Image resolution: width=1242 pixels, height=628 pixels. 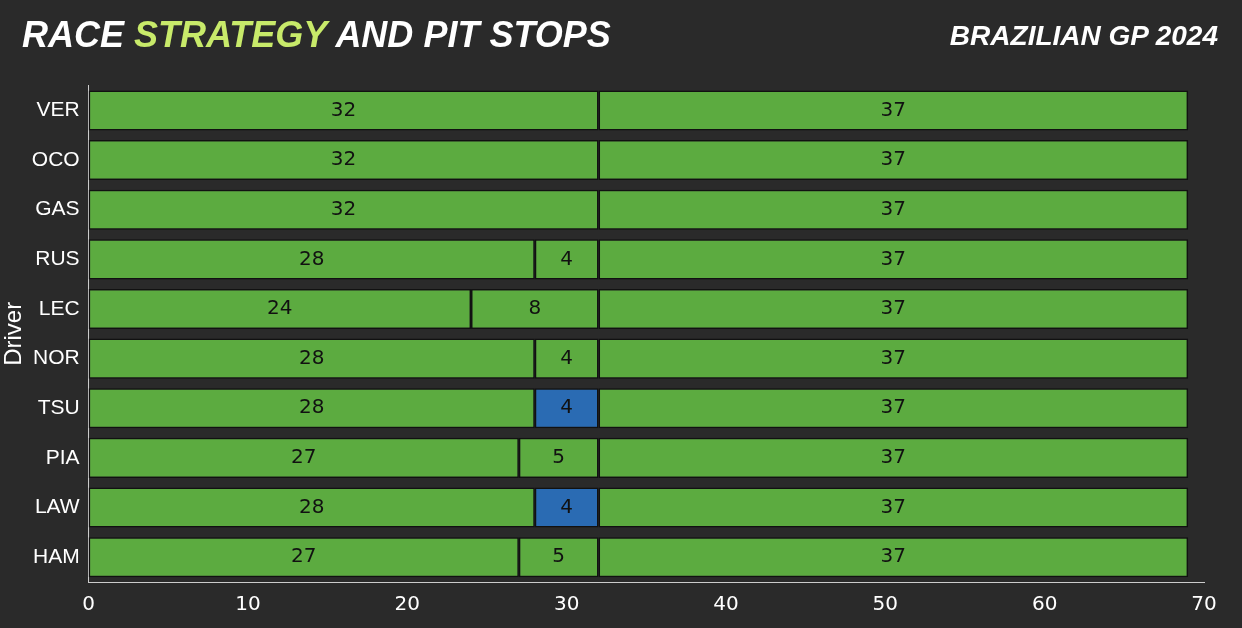 What do you see at coordinates (56, 555) in the screenshot?
I see `y-tick-label: HAM` at bounding box center [56, 555].